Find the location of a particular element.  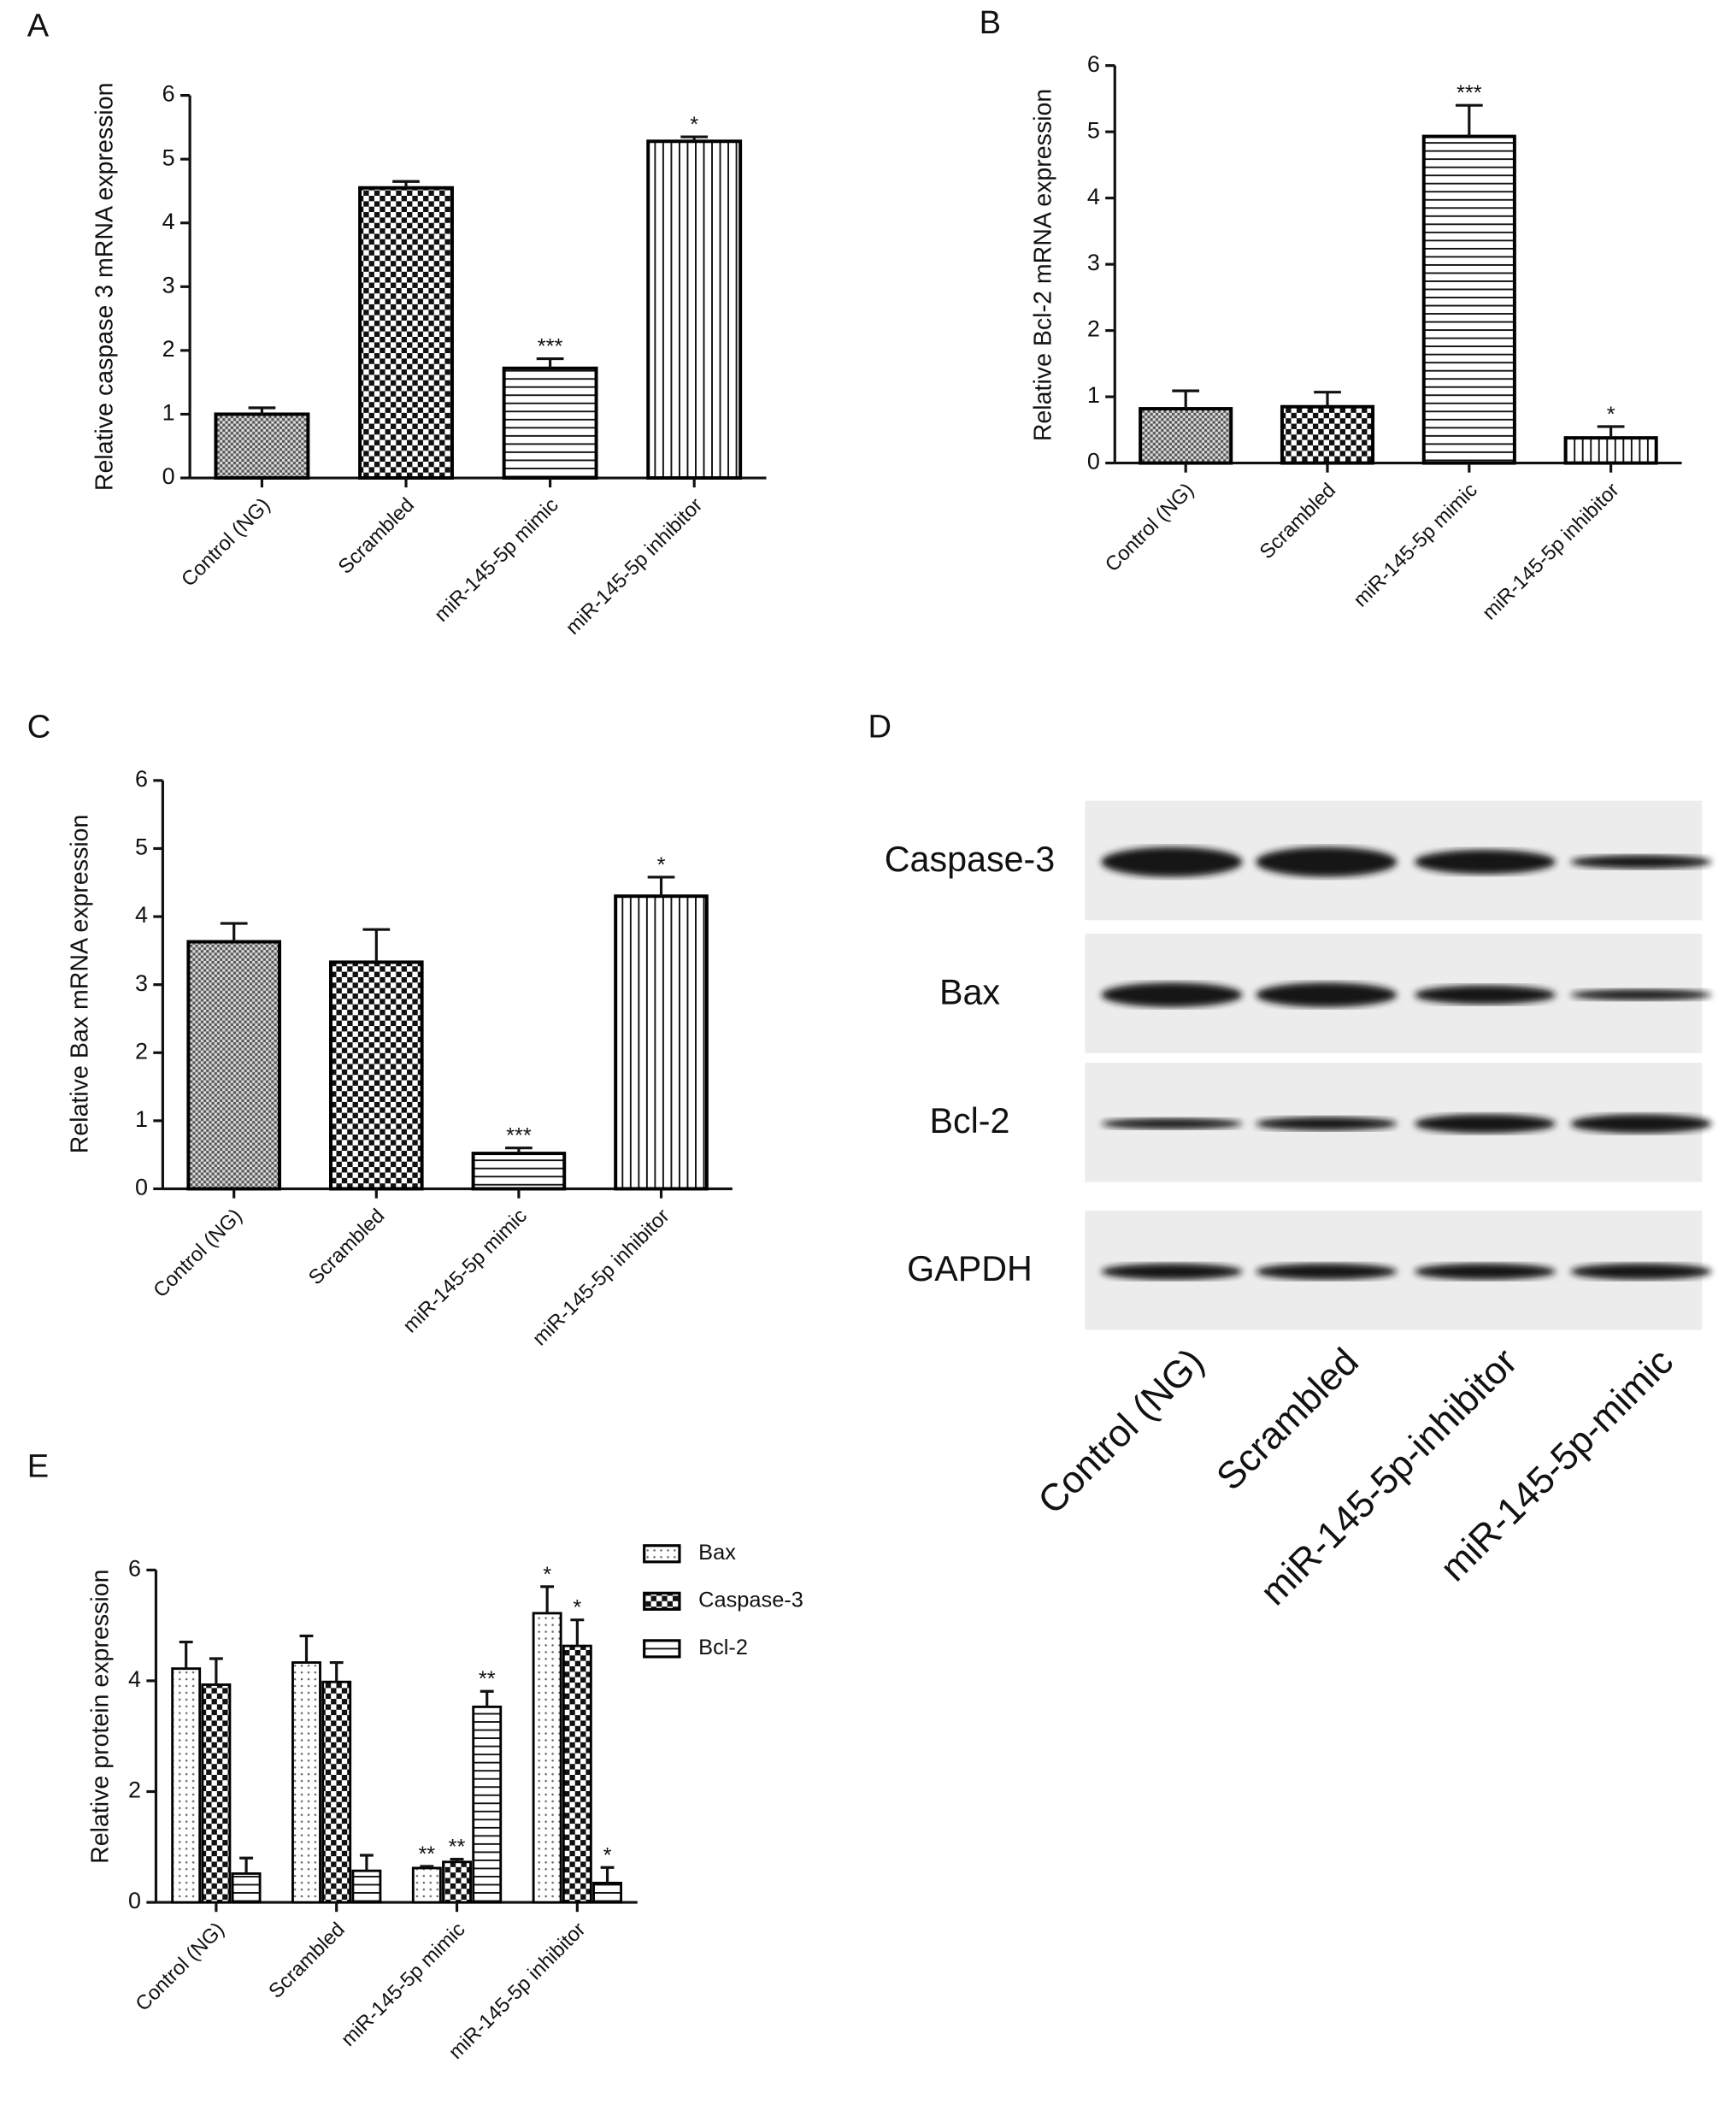

blot-row-label: GAPDH is located at coordinates (970, 1268).